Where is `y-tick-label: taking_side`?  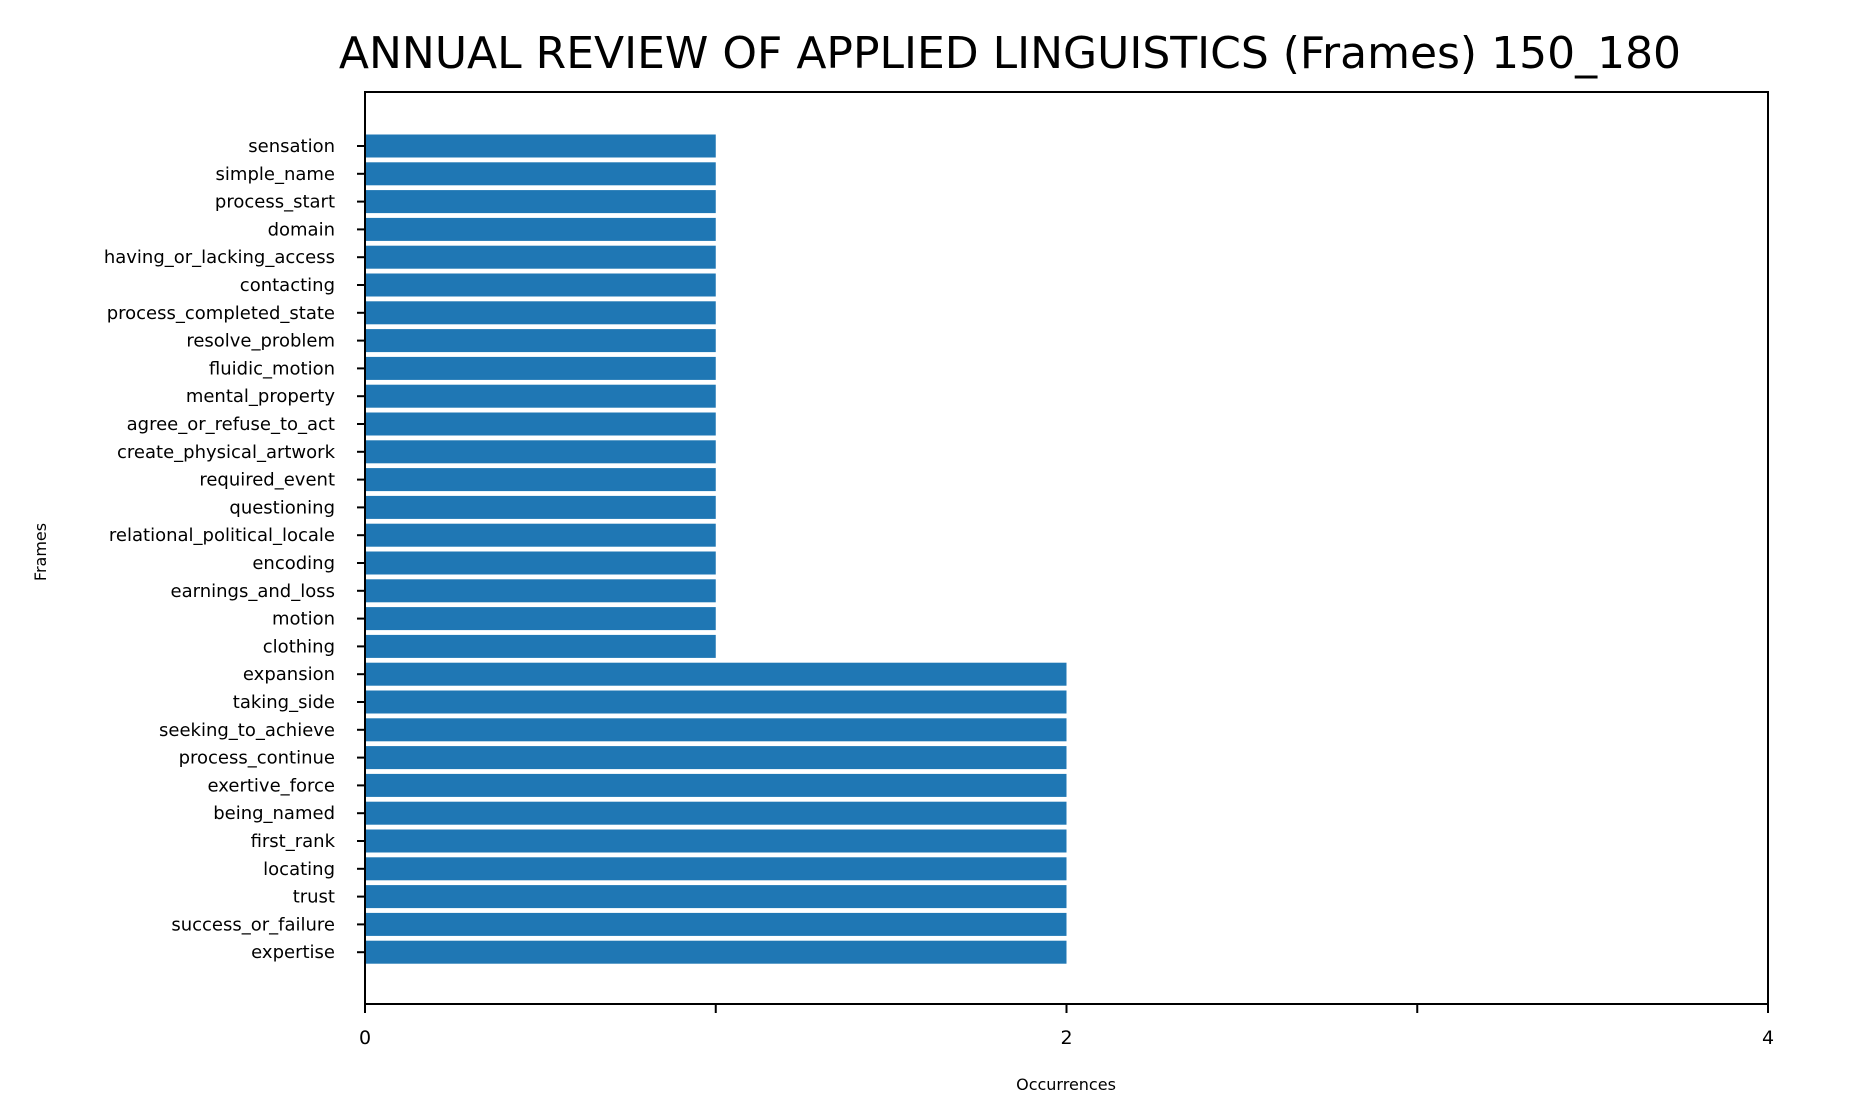
y-tick-label: taking_side is located at coordinates (284, 702).